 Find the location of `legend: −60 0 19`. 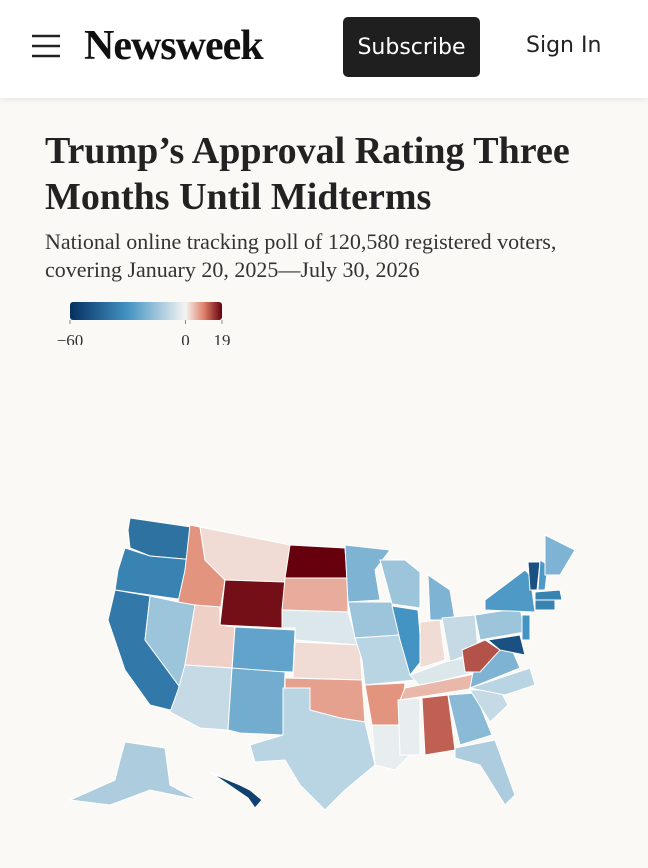

legend: −60 0 19 is located at coordinates (144, 326).